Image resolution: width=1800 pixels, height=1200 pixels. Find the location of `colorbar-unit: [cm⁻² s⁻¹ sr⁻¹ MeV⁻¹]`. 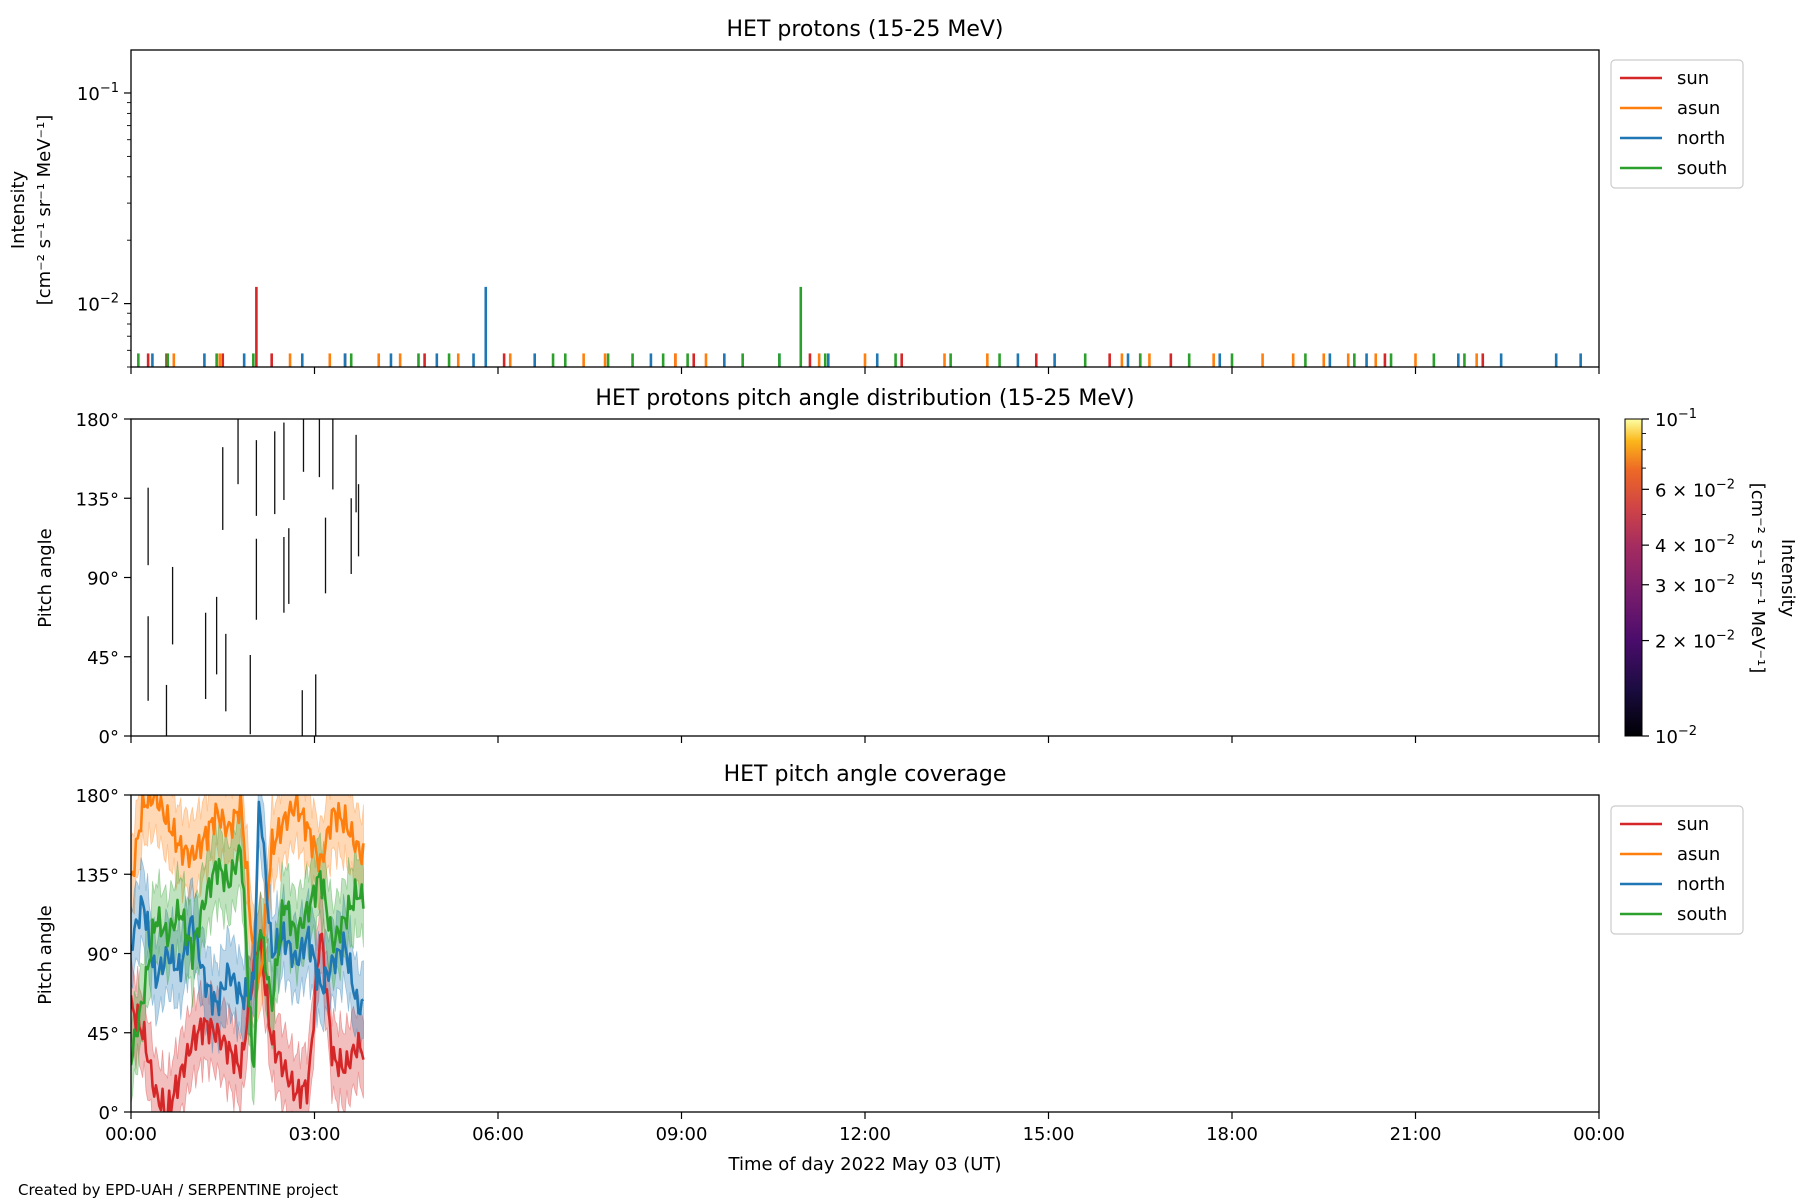

colorbar-unit: [cm⁻² s⁻¹ sr⁻¹ MeV⁻¹] is located at coordinates (1757, 578).